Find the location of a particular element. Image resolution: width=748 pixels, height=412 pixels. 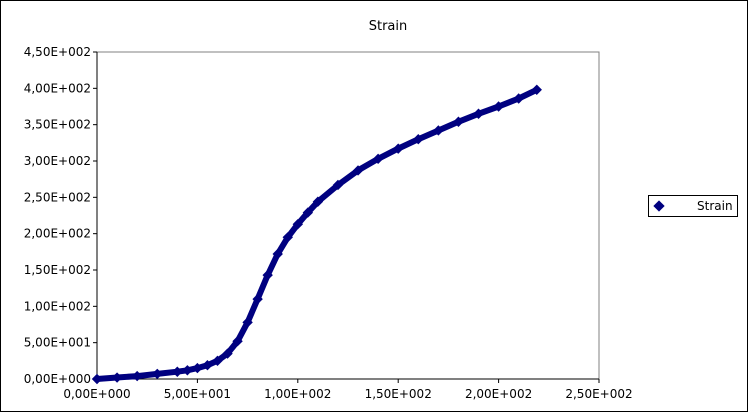

x-tick-label: 1,50E+002 is located at coordinates (398, 394).